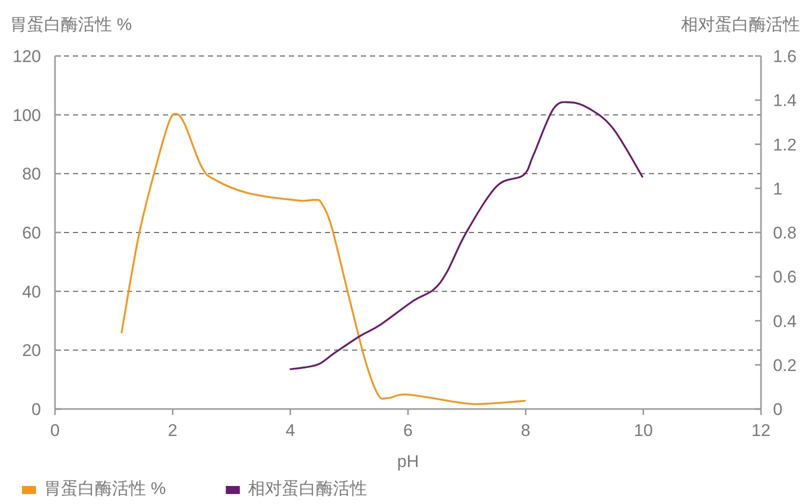 This screenshot has width=803, height=504. What do you see at coordinates (785, 277) in the screenshot?
I see `y2-tick-label: 0.6` at bounding box center [785, 277].